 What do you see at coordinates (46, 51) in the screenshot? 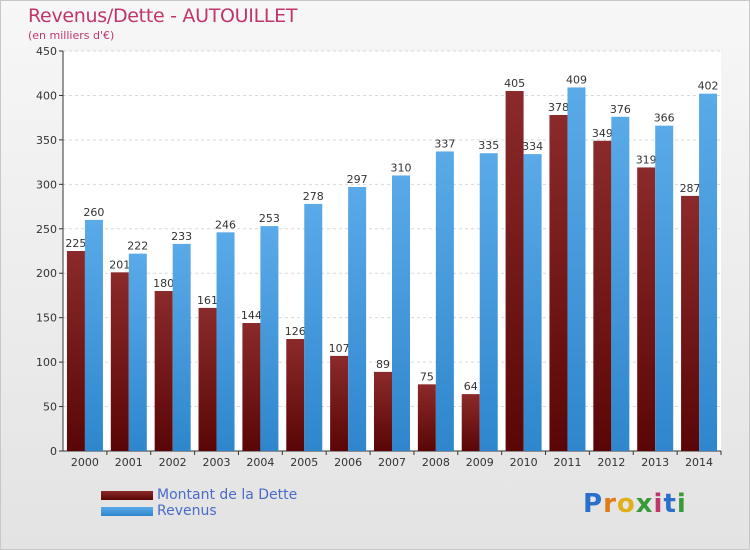
I see `y-tick-label: 450` at bounding box center [46, 51].